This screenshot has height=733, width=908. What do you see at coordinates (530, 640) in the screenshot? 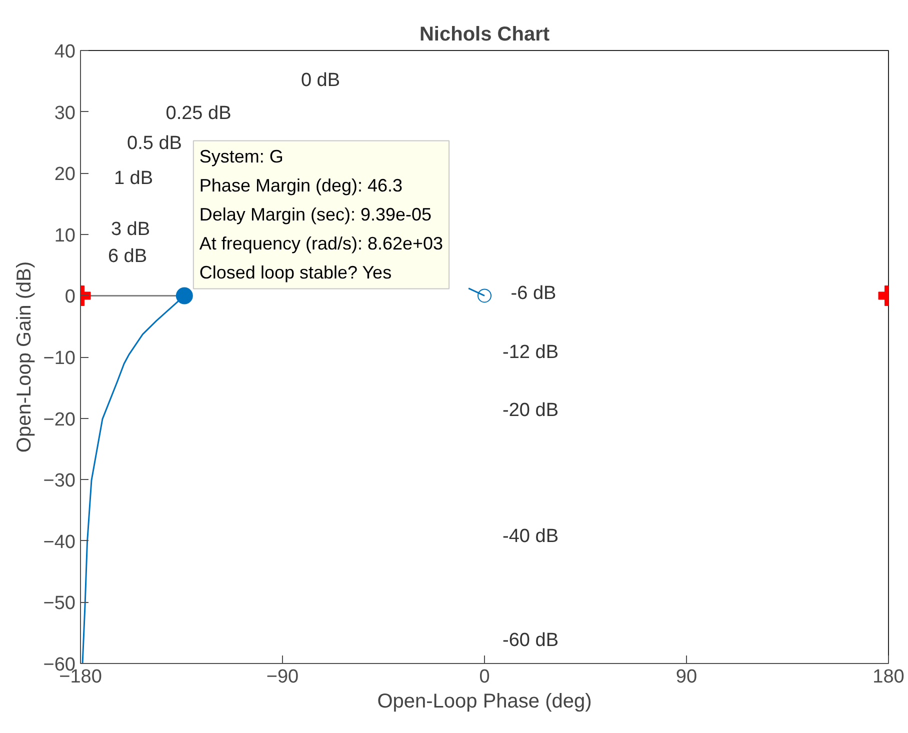
I see `annotation: -60 dB` at bounding box center [530, 640].